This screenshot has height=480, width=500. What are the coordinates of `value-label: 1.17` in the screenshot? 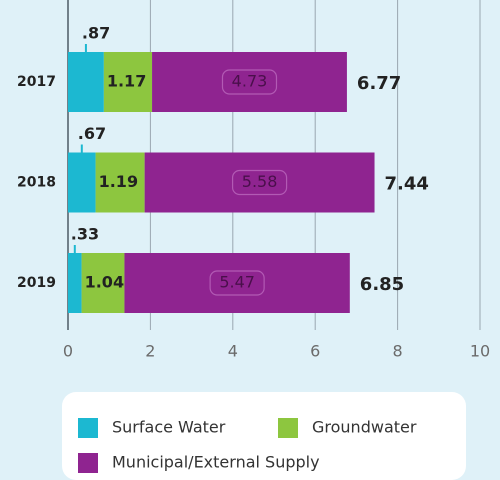 It's located at (126, 81).